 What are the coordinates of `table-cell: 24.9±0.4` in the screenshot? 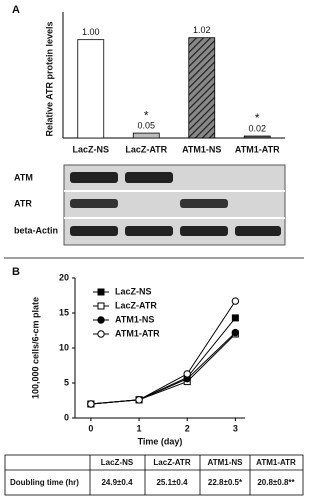 It's located at (117, 482).